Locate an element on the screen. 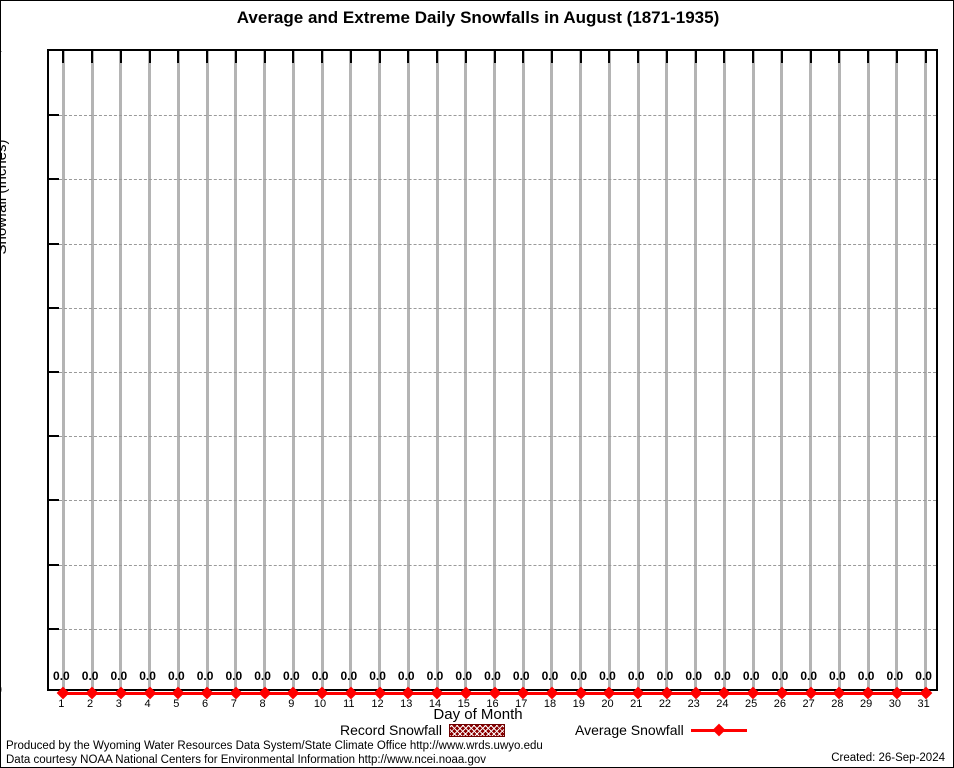 The height and width of the screenshot is (768, 954). x-tick-label: 21 is located at coordinates (636, 704).